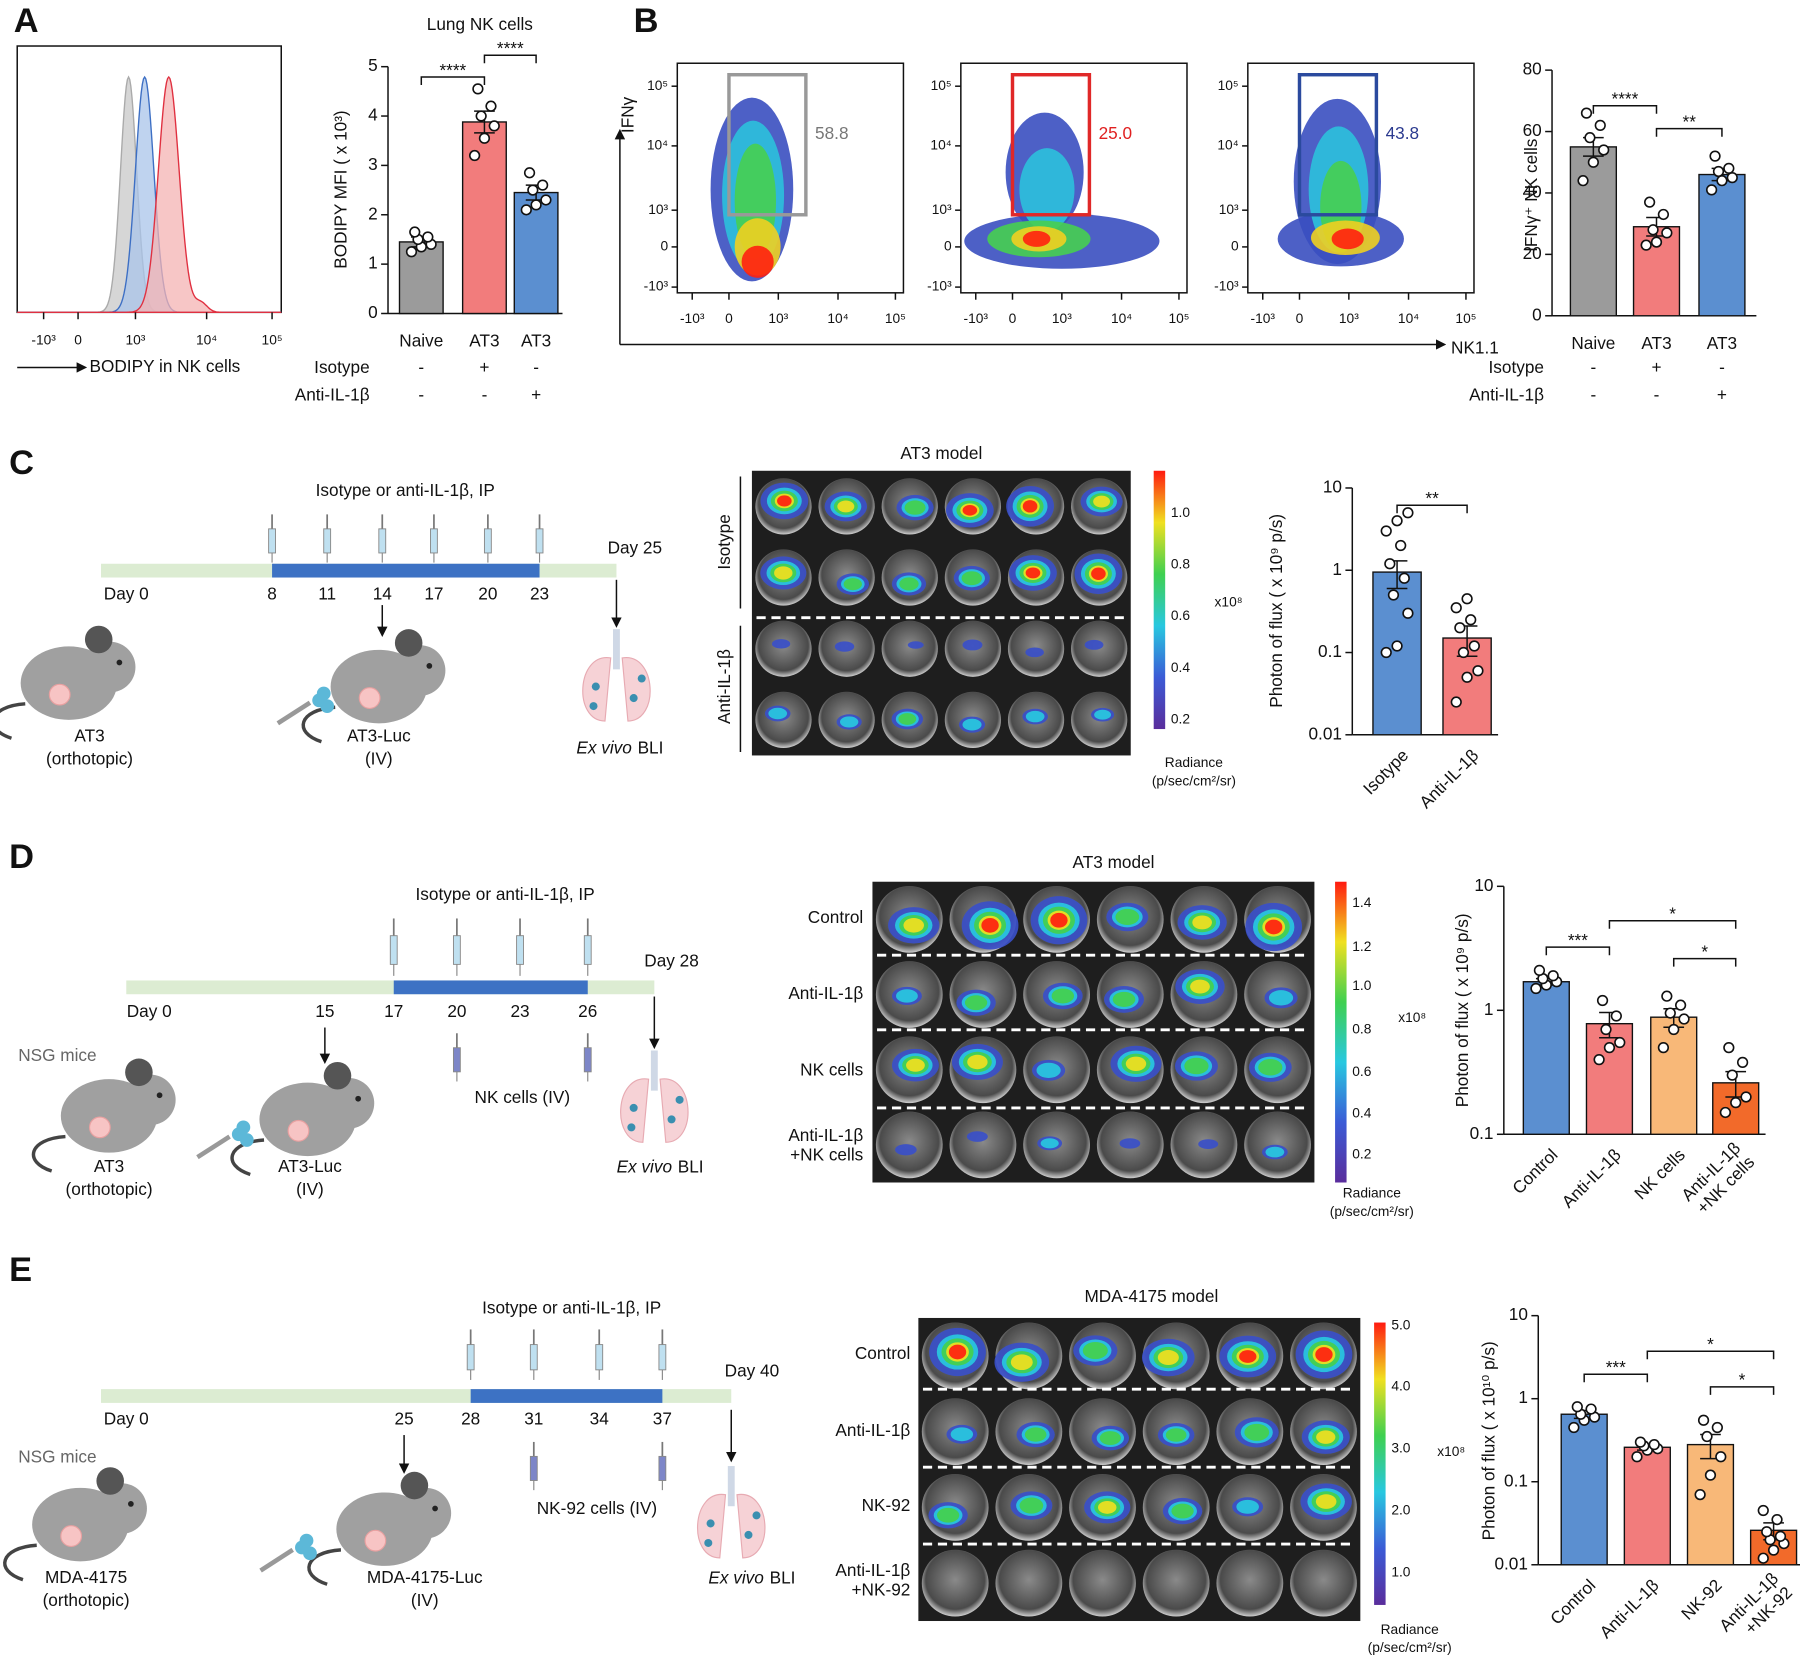  I want to click on day-label: Day 0, so click(126, 1419).